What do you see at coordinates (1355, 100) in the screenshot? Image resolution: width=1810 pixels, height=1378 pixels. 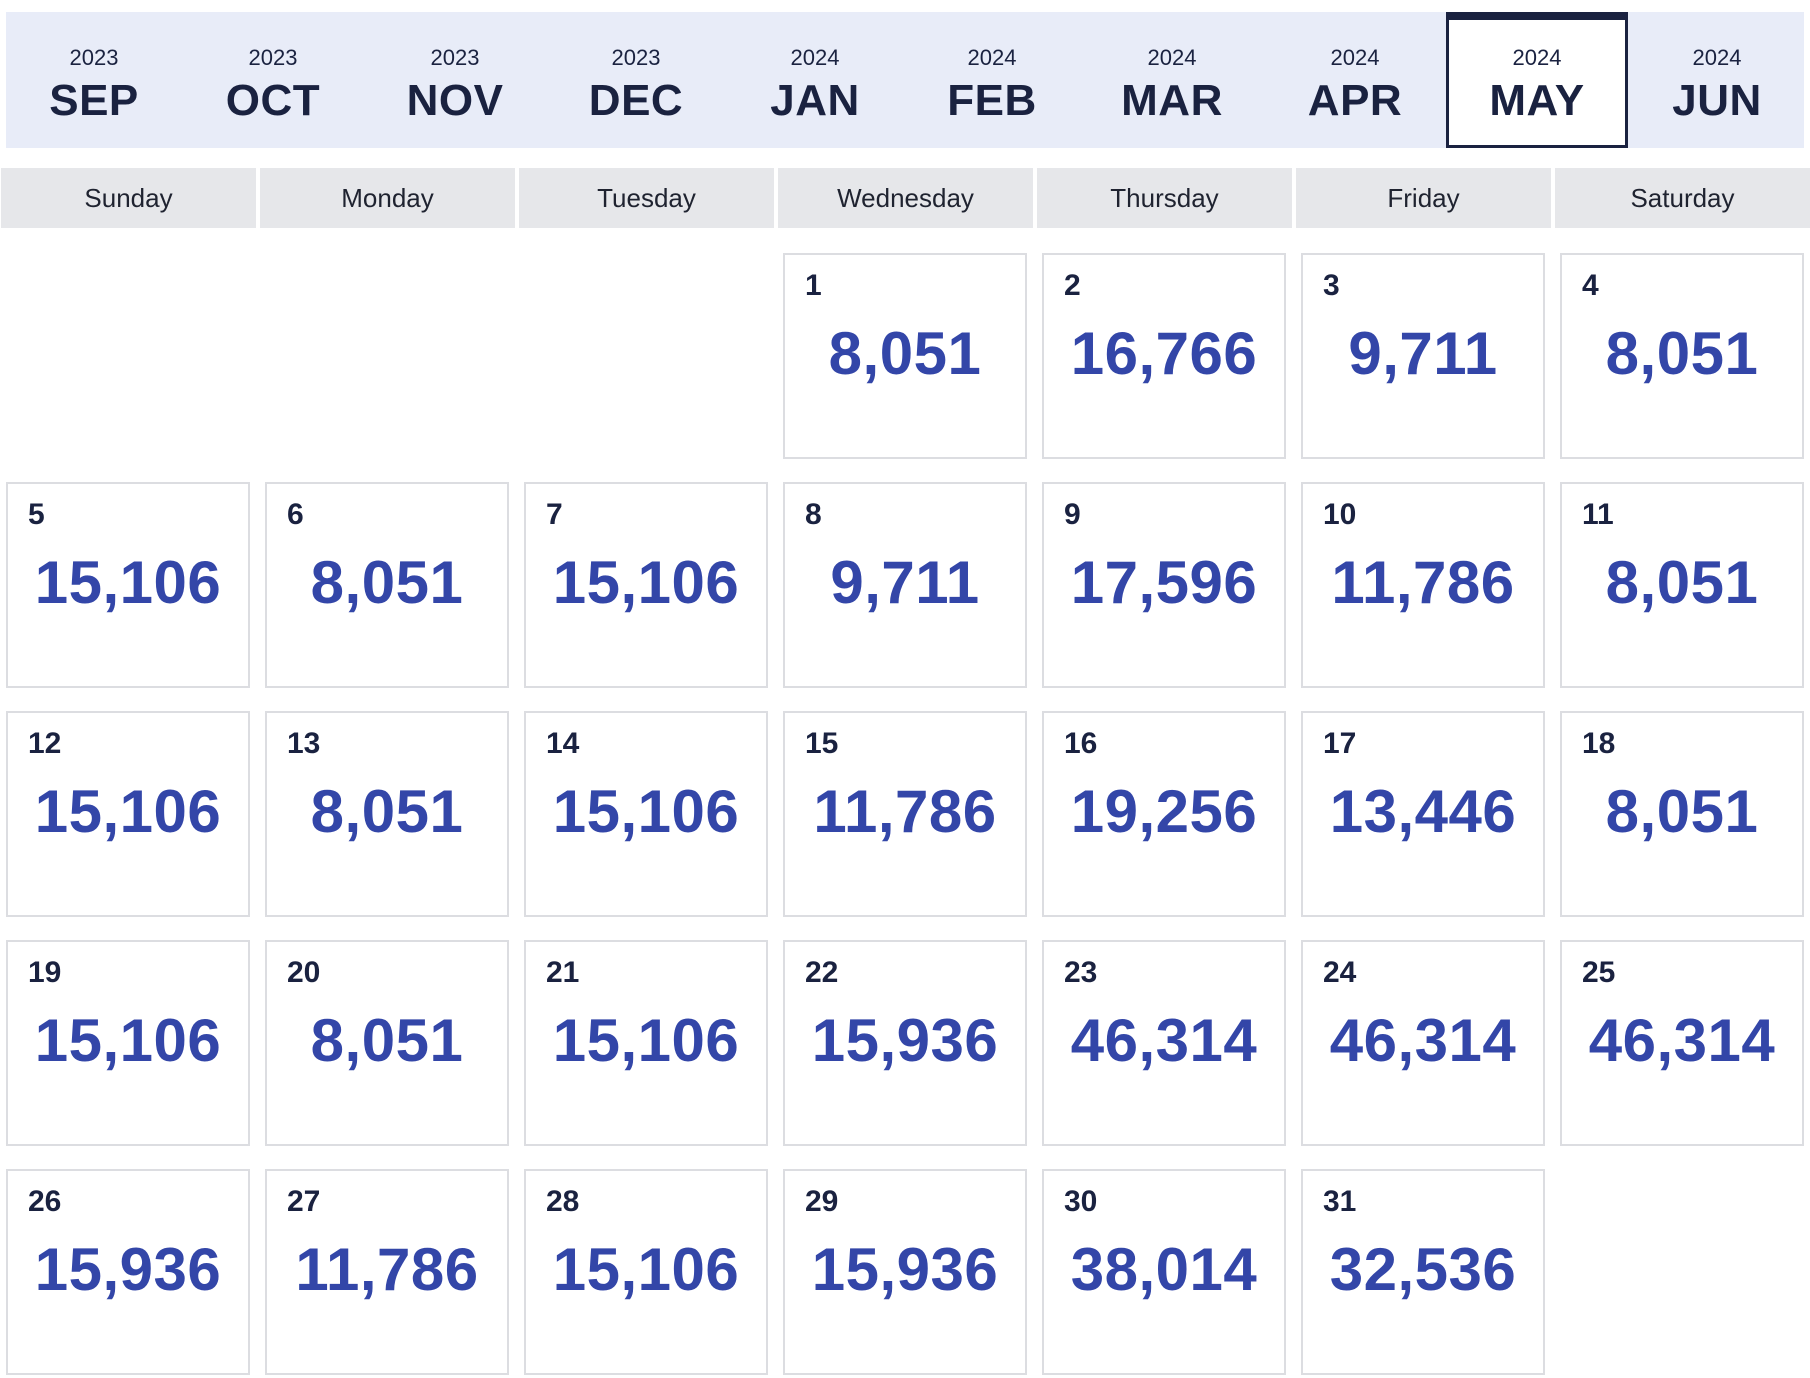 I see `month-tab-name: APR` at bounding box center [1355, 100].